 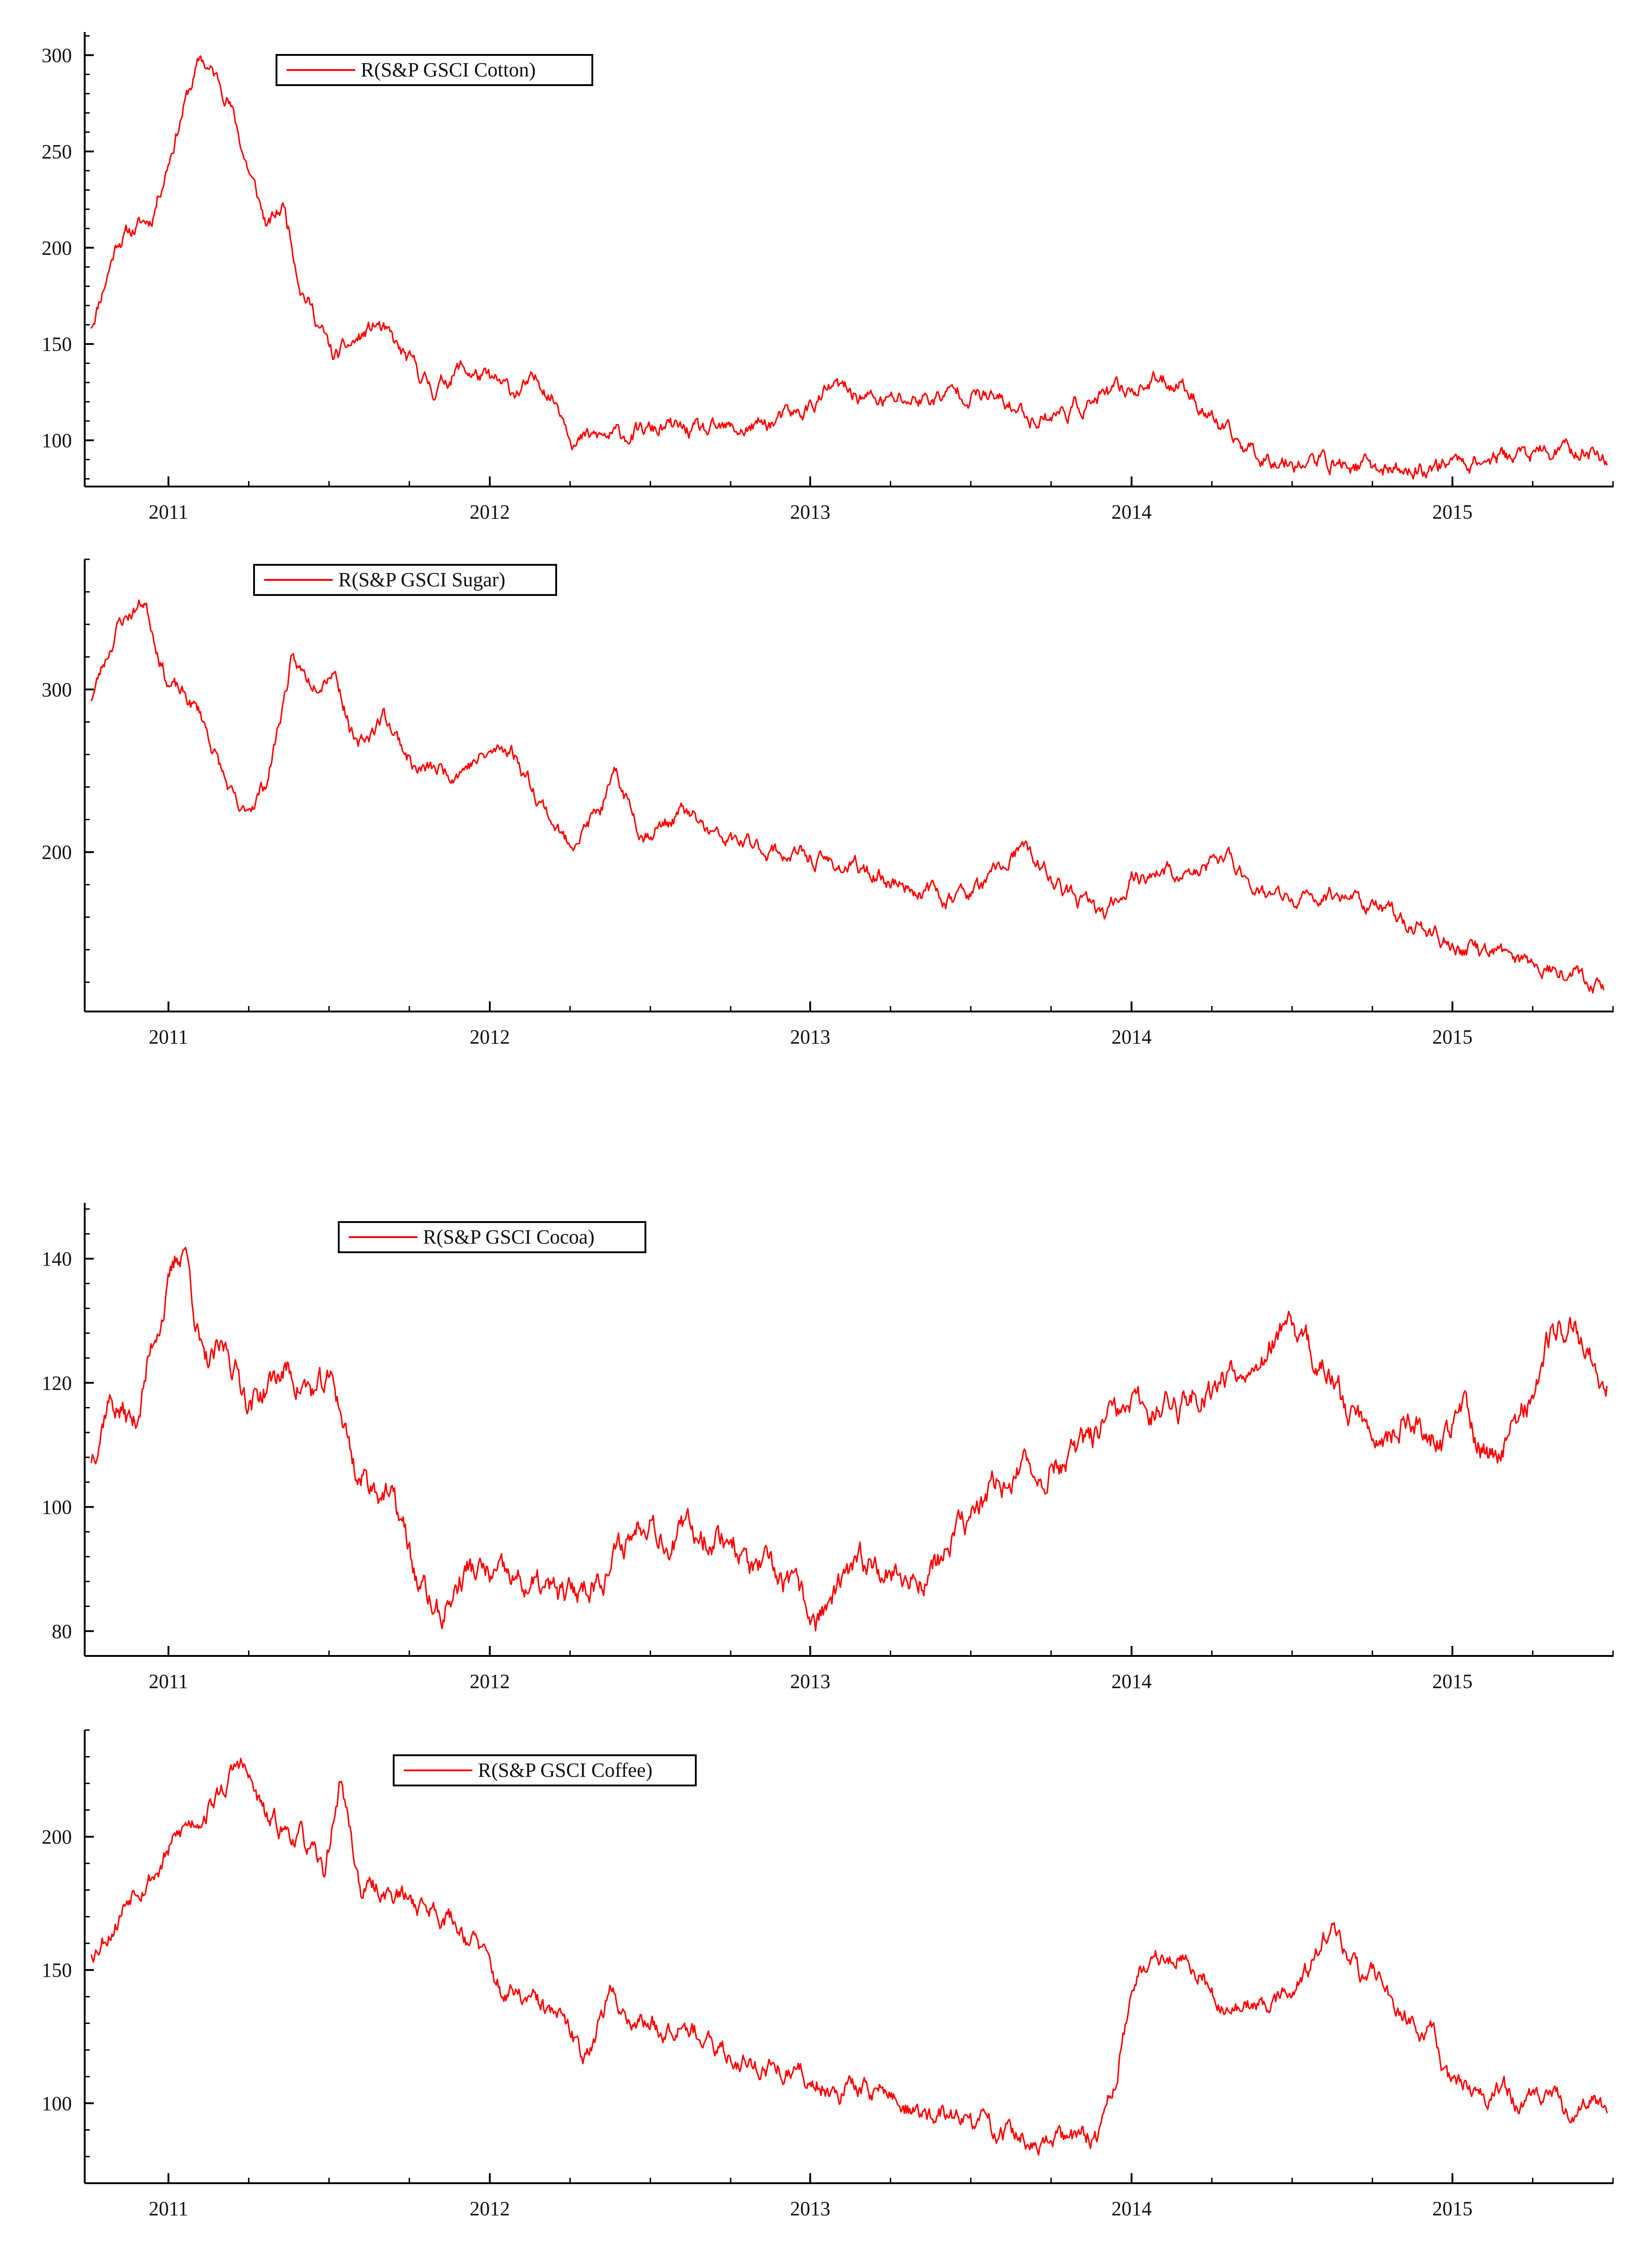 I want to click on y-tick-label: 250, so click(x=57, y=152).